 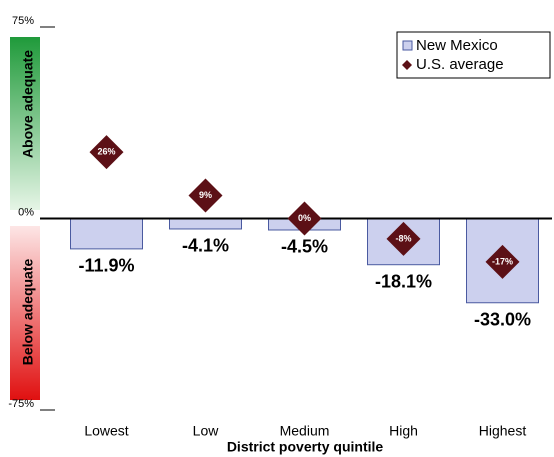 I want to click on above-zone, so click(x=25, y=123).